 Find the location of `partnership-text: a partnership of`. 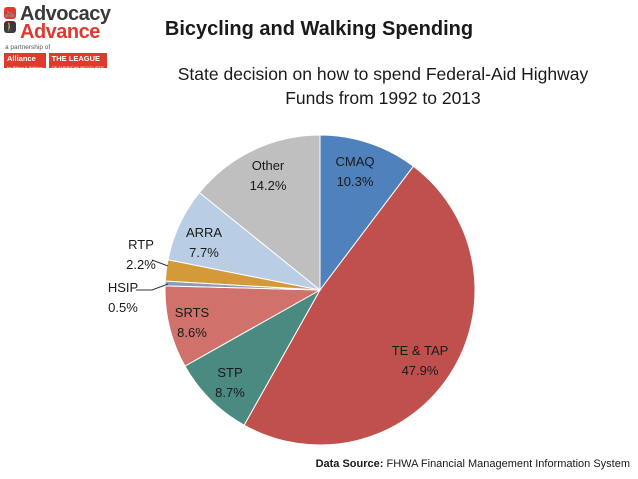

partnership-text: a partnership of is located at coordinates (28, 47).